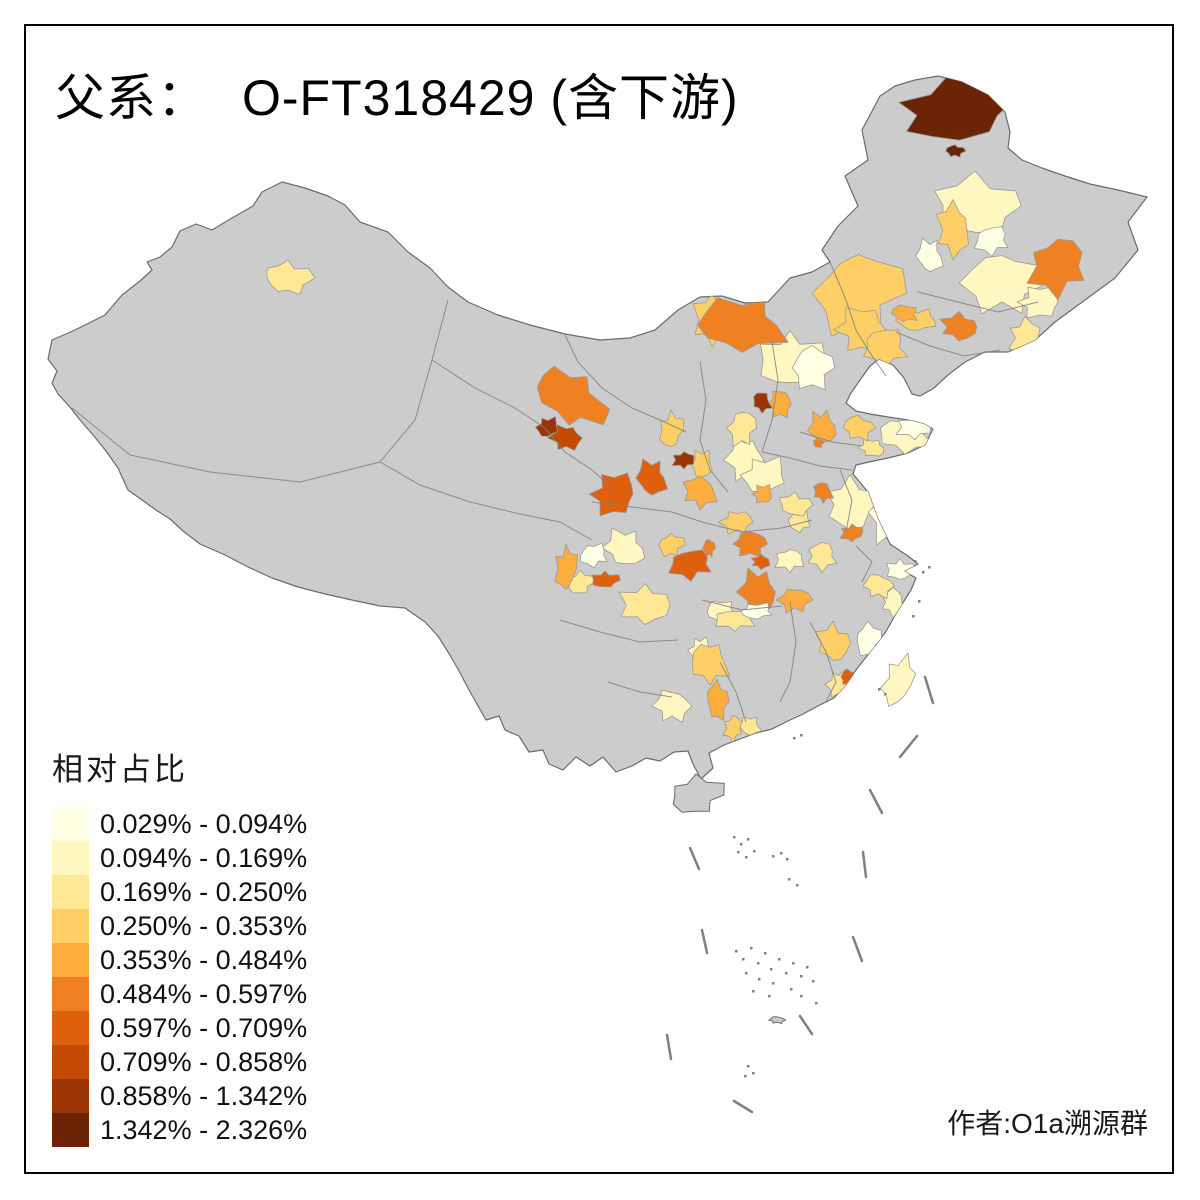  I want to click on legend-item: 0.169% - 0.250%, so click(179, 892).